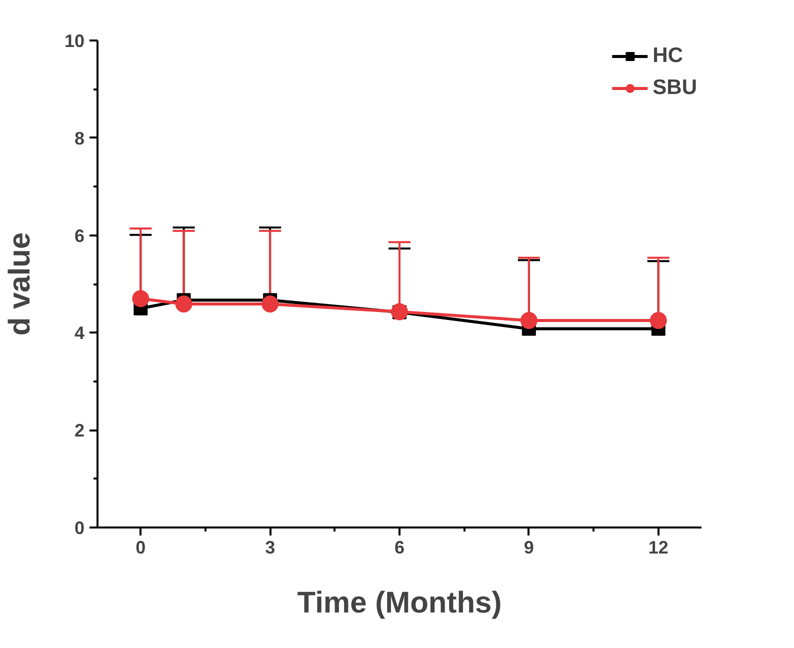 This screenshot has height=648, width=794. What do you see at coordinates (141, 548) in the screenshot?
I see `x-tick-label: 0` at bounding box center [141, 548].